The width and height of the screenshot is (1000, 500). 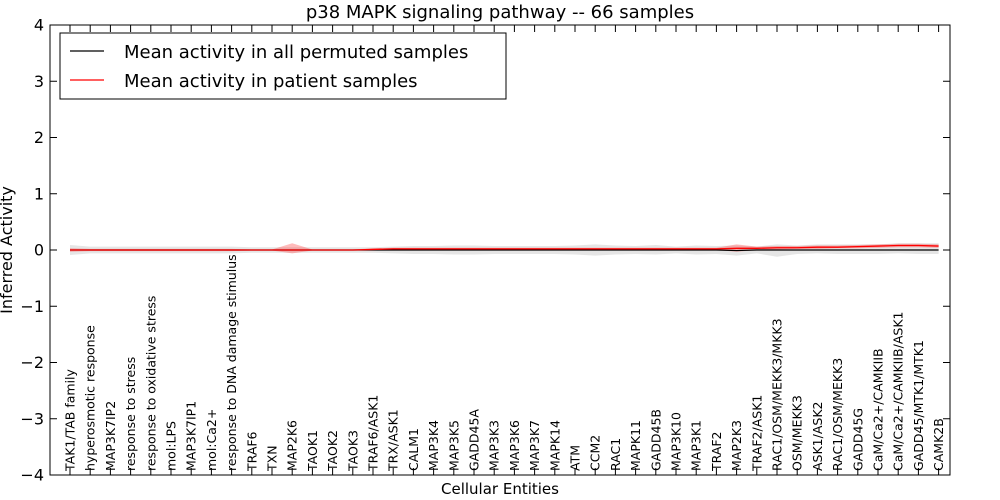 What do you see at coordinates (635, 445) in the screenshot?
I see `x-tick-label: MAPK11` at bounding box center [635, 445].